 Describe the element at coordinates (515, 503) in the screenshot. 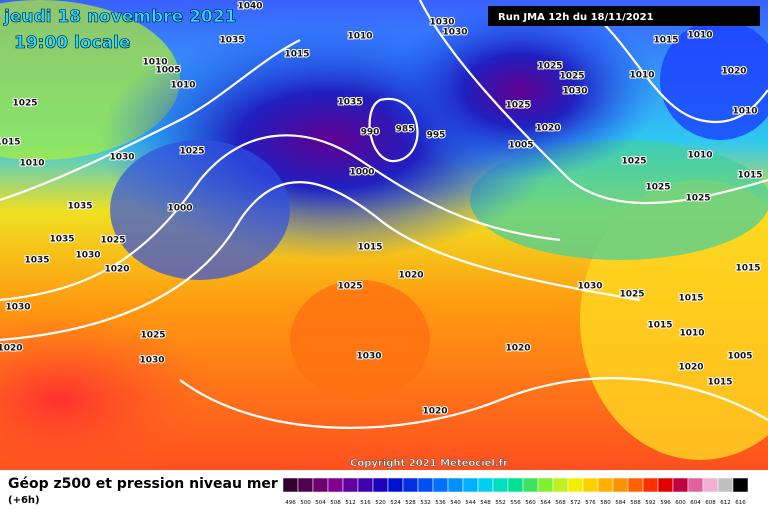

I see `scale-label: 556` at that location.